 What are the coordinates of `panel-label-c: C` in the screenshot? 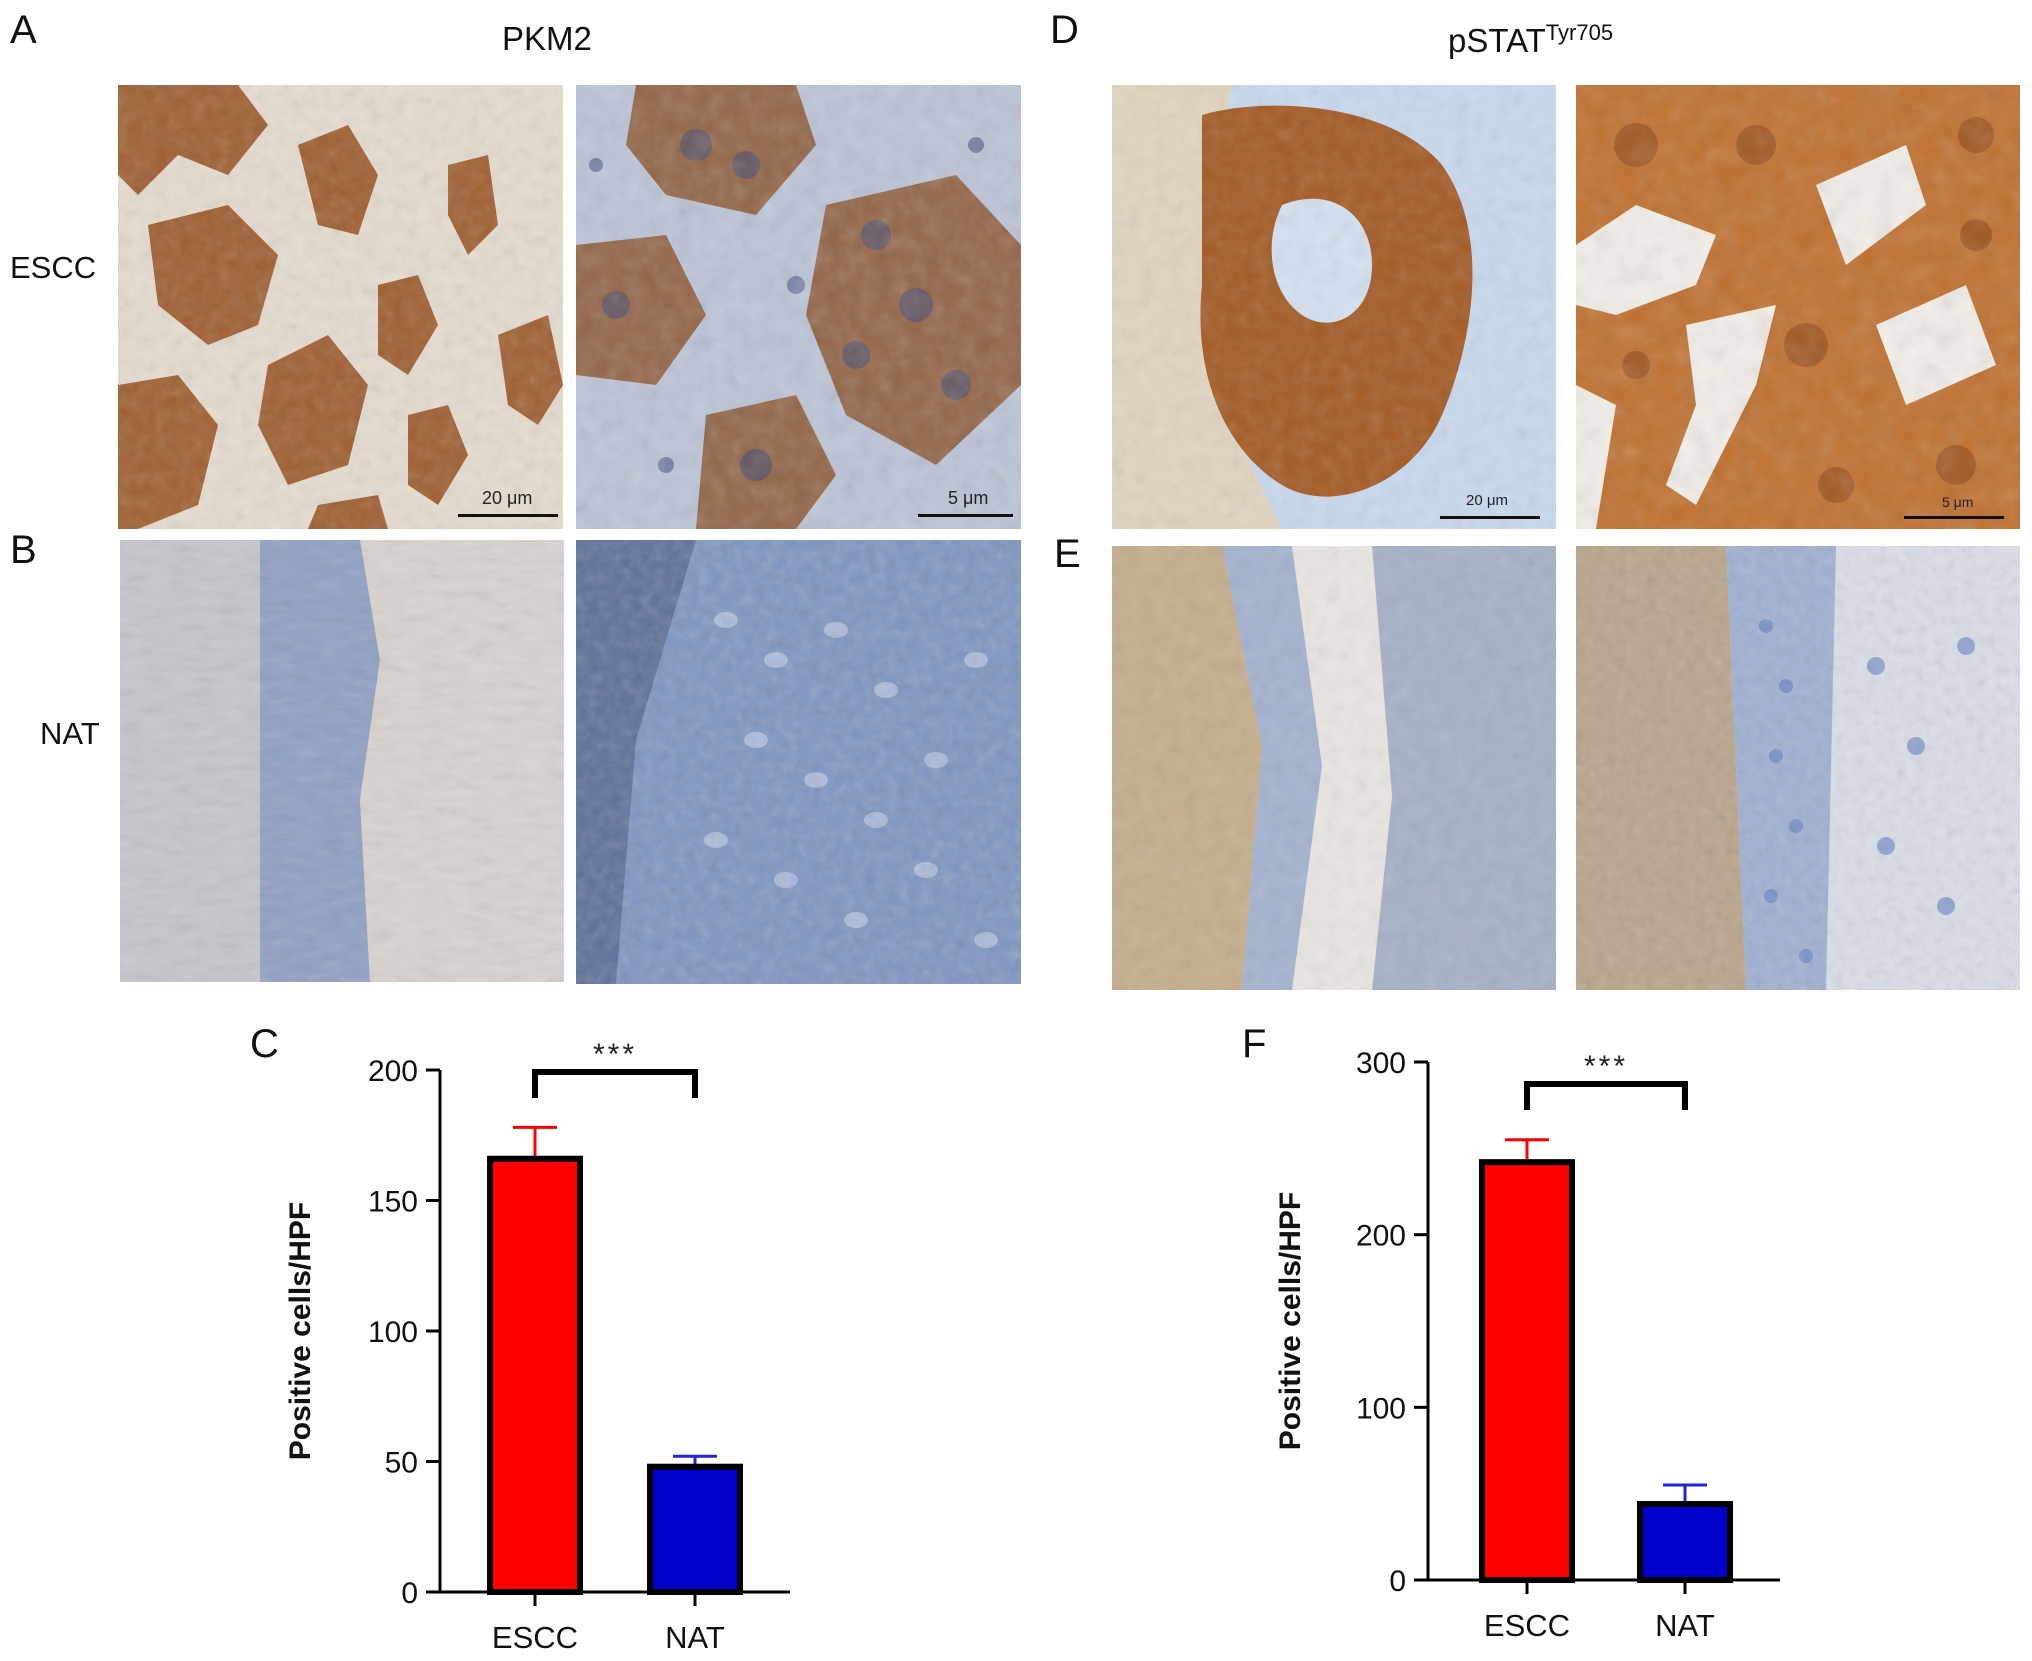 It's located at (264, 1044).